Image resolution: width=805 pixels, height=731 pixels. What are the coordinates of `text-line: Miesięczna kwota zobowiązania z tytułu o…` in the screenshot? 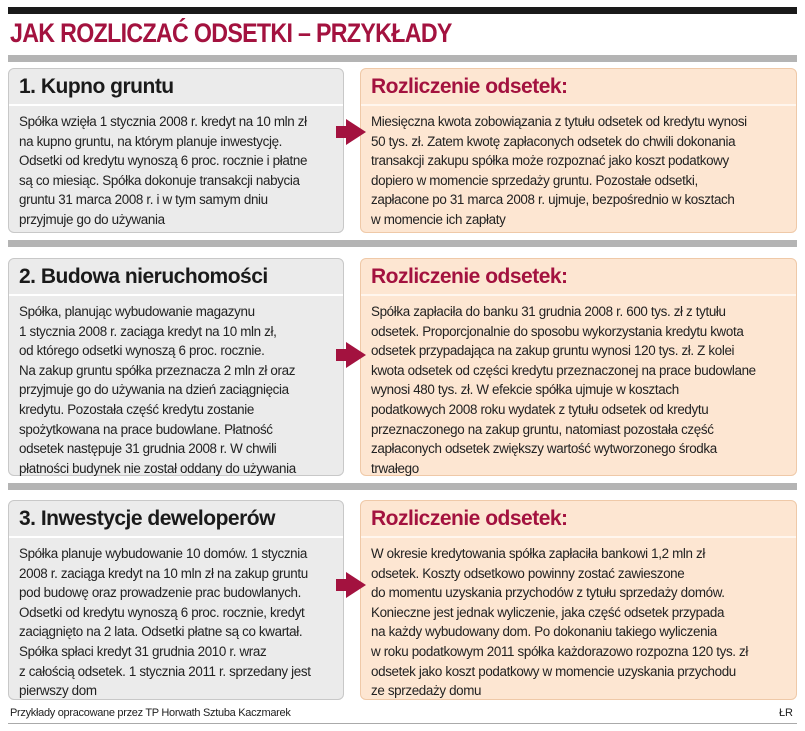 It's located at (559, 121).